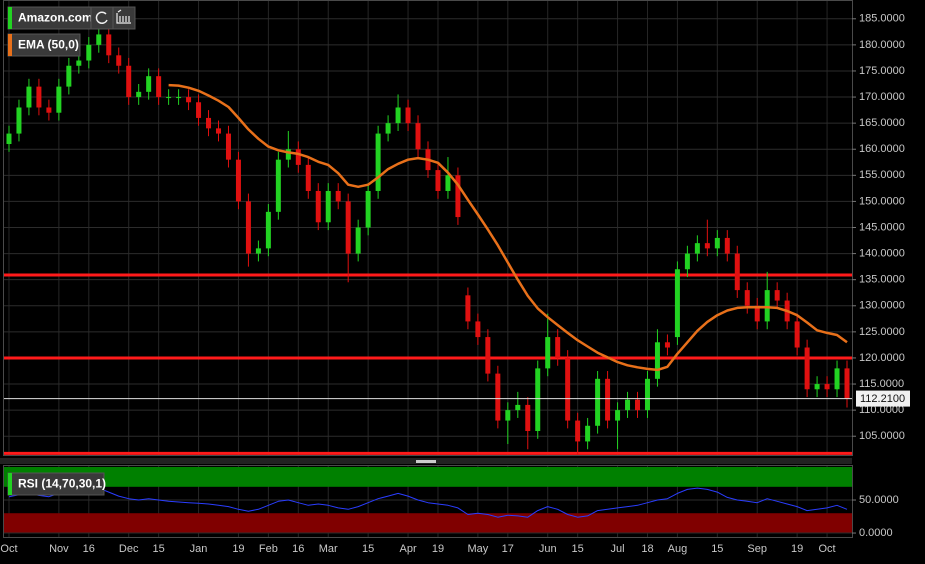 The height and width of the screenshot is (564, 925). I want to click on refresh-icon, so click(101, 17).